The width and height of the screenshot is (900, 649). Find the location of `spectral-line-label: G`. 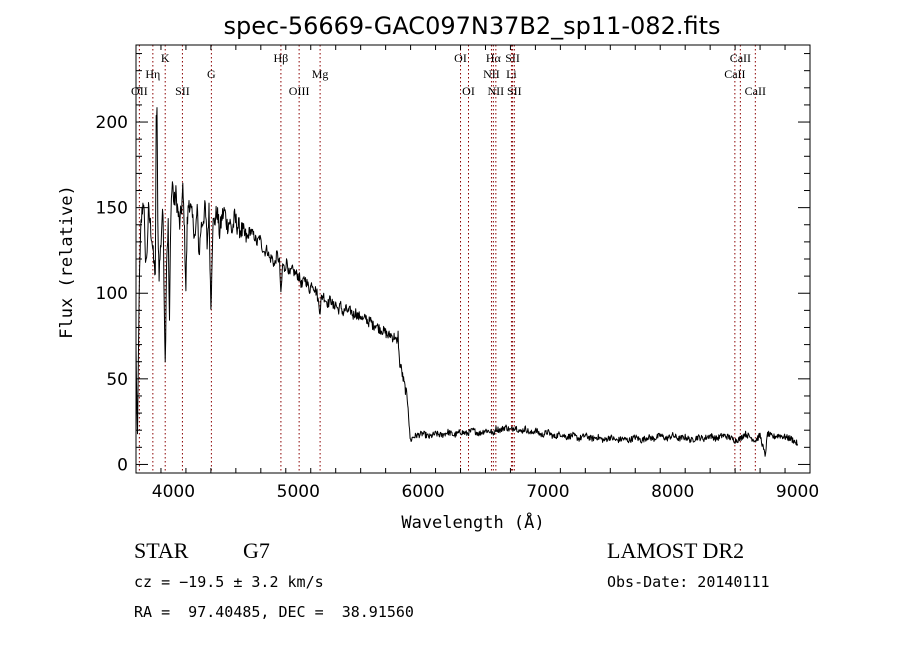

spectral-line-label: G is located at coordinates (211, 74).